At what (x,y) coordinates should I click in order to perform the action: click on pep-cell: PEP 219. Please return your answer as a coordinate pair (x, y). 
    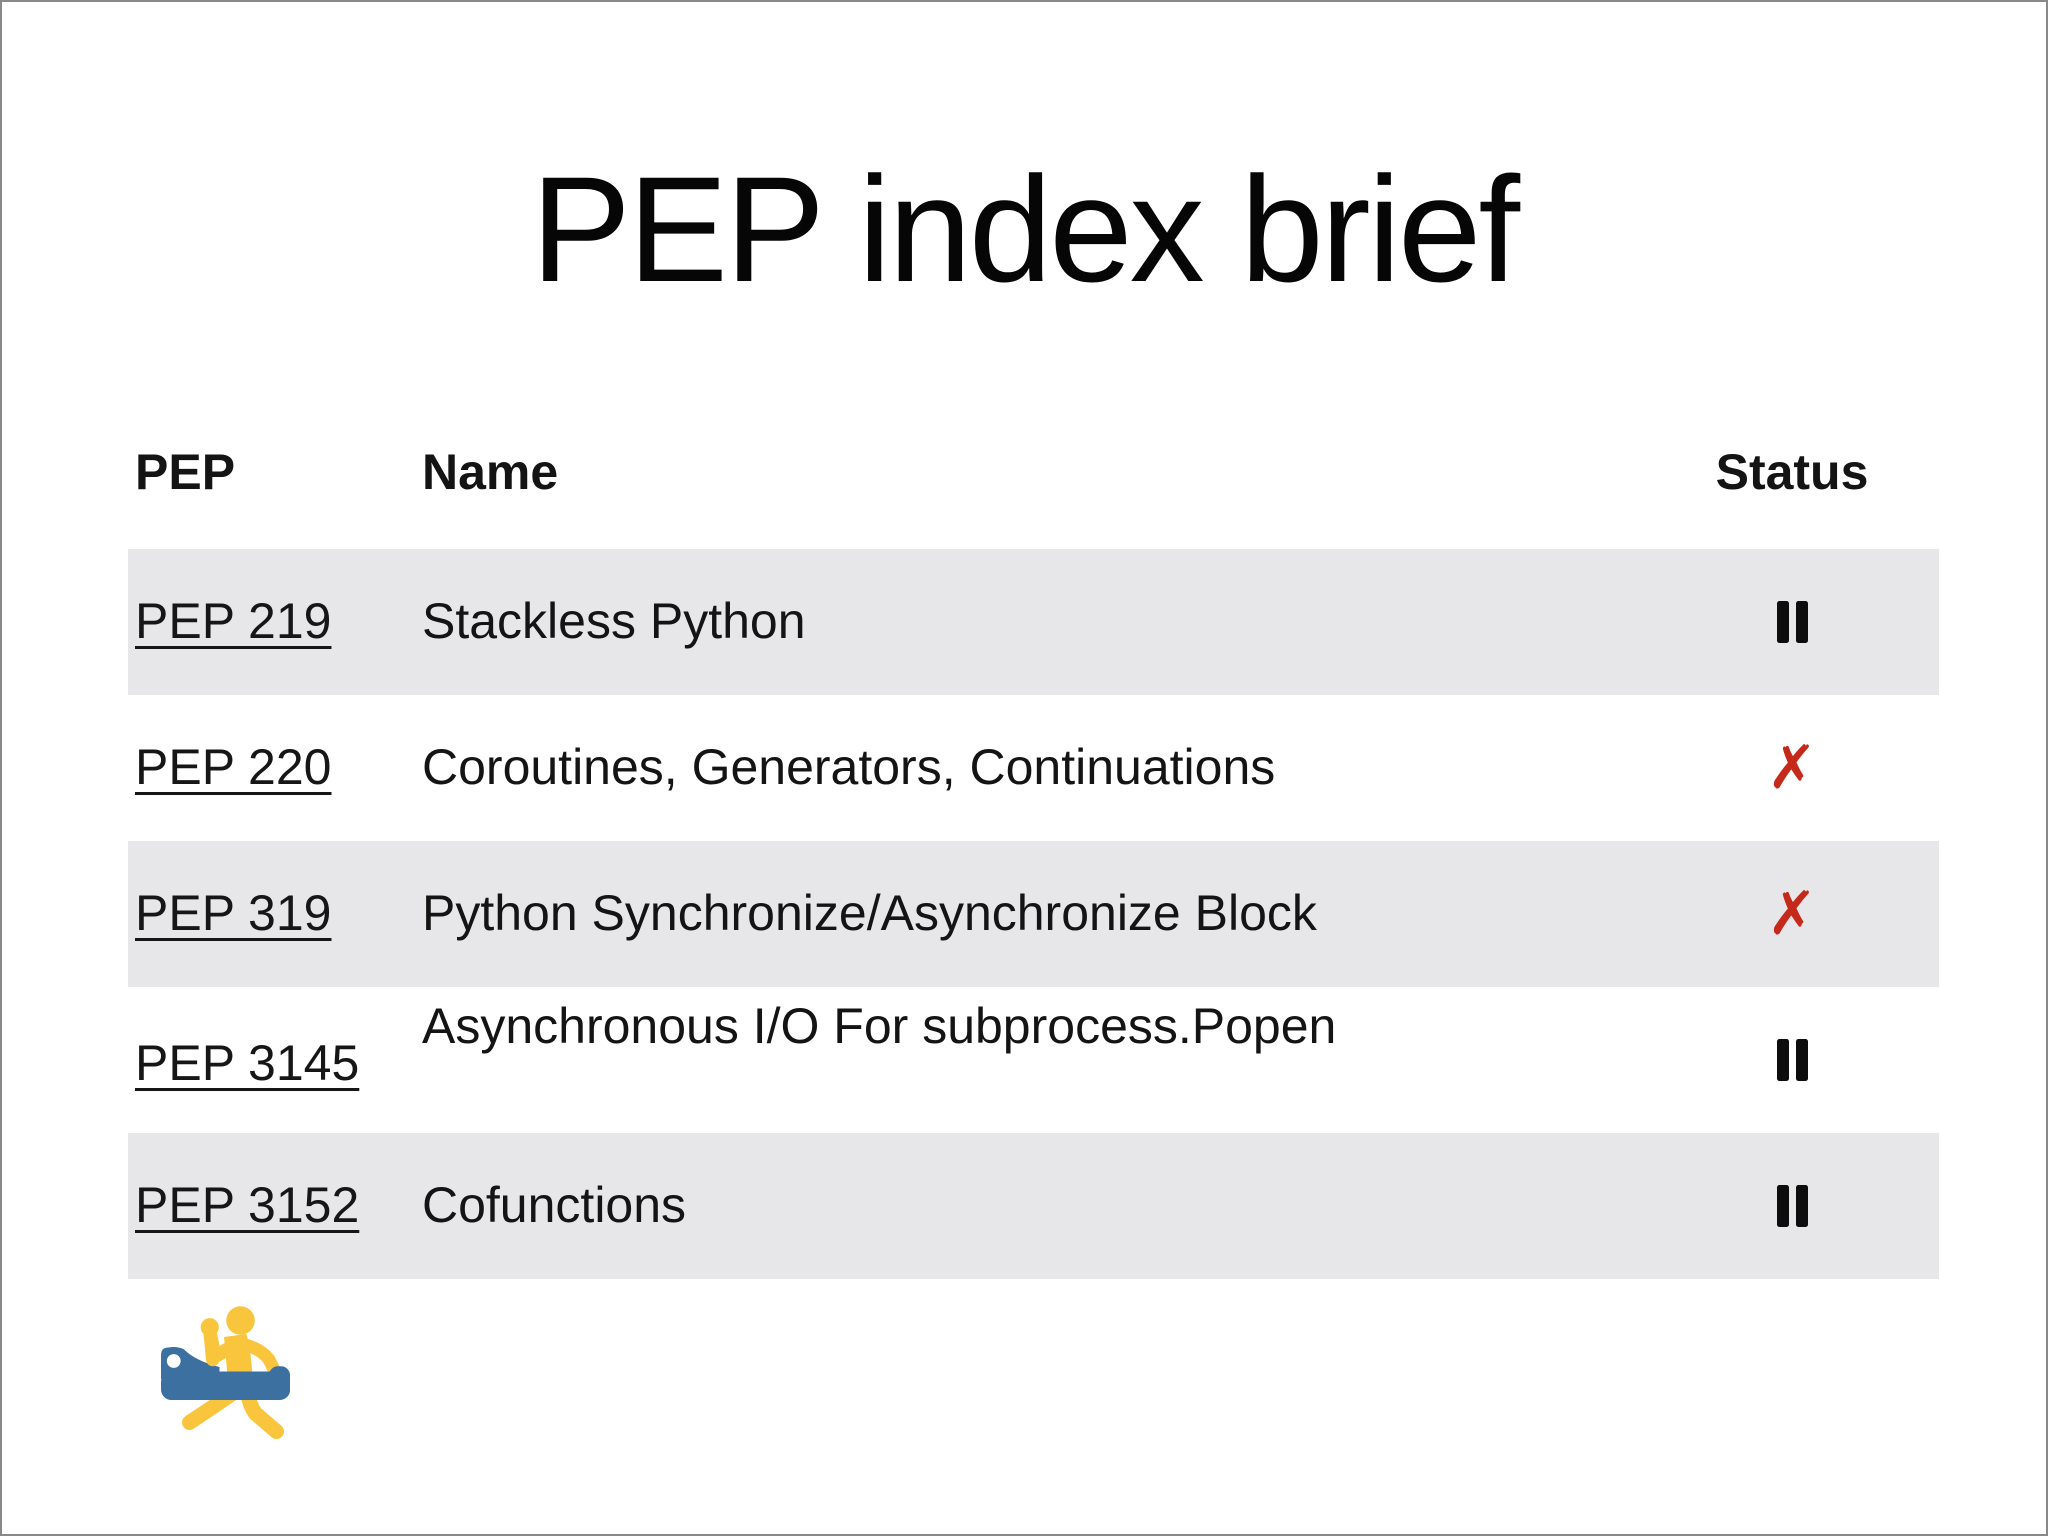
    Looking at the image, I should click on (233, 622).